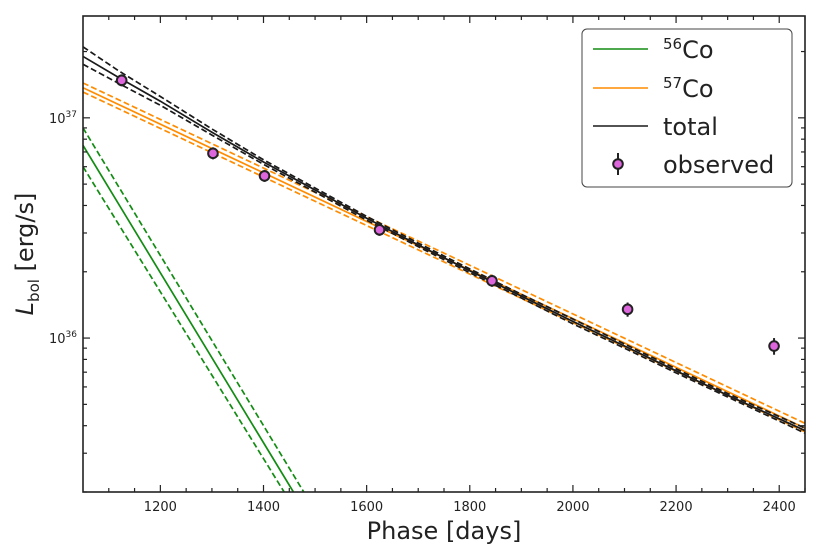  I want to click on legend-label-co56: 56Co, so click(688, 49).